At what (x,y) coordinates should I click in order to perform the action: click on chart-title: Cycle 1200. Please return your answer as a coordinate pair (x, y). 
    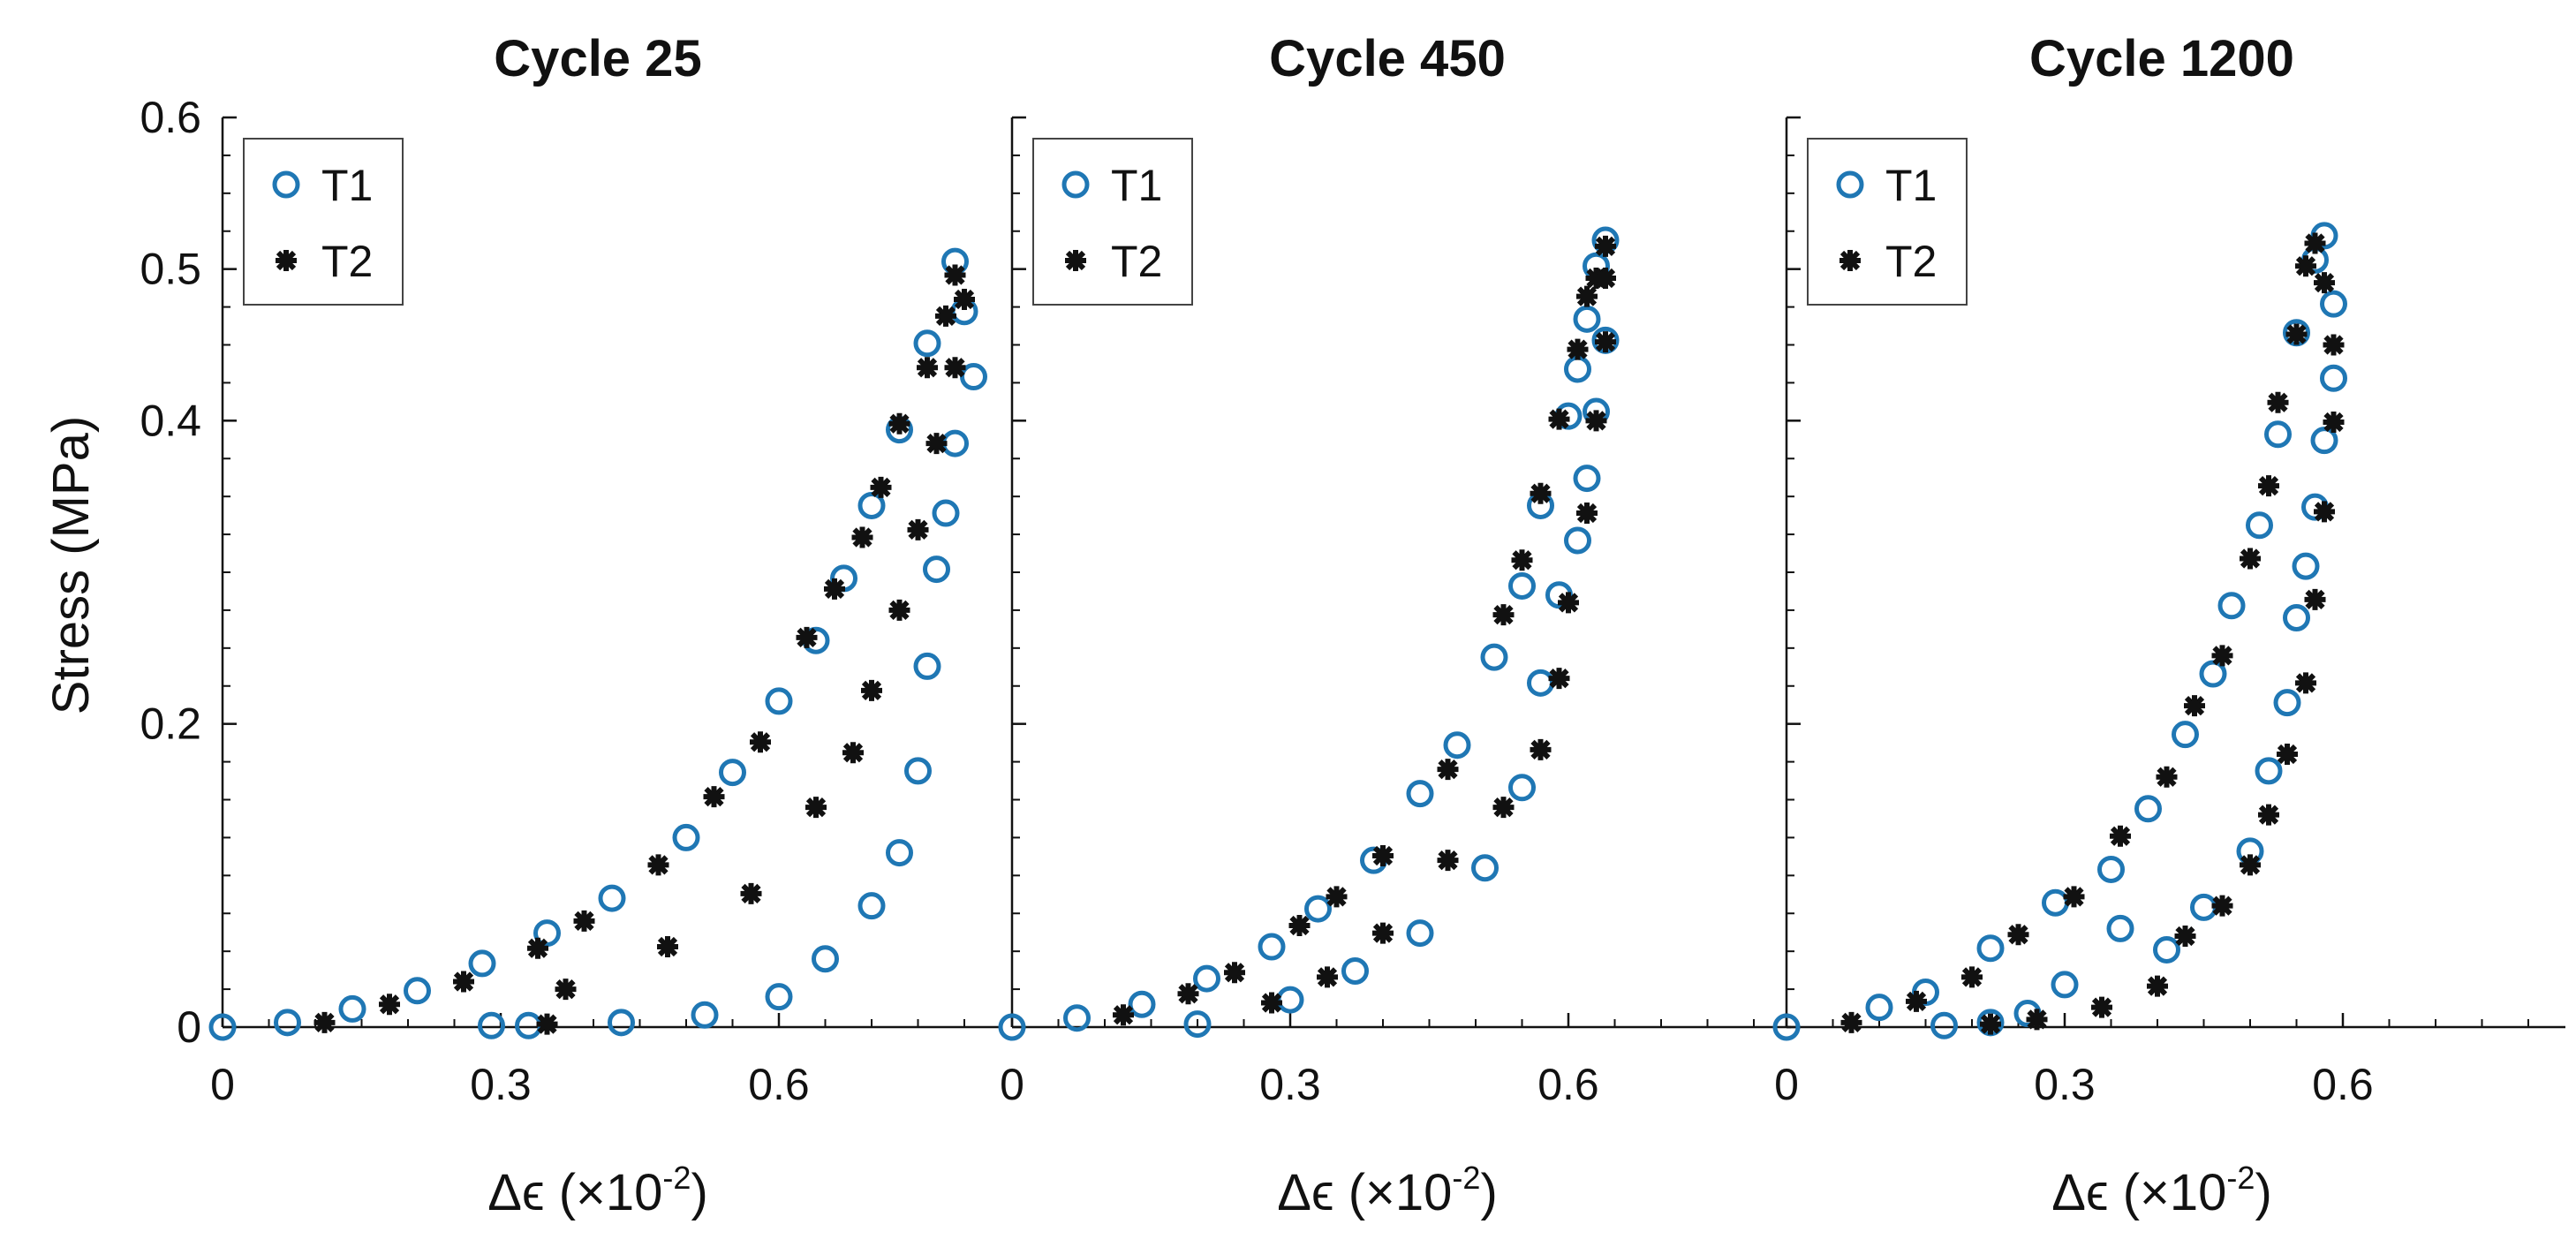
    Looking at the image, I should click on (2161, 58).